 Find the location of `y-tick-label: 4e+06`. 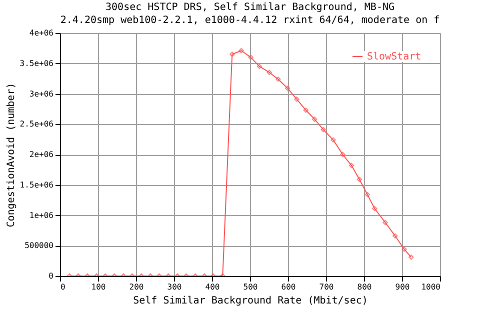

y-tick-label: 4e+06 is located at coordinates (41, 33).